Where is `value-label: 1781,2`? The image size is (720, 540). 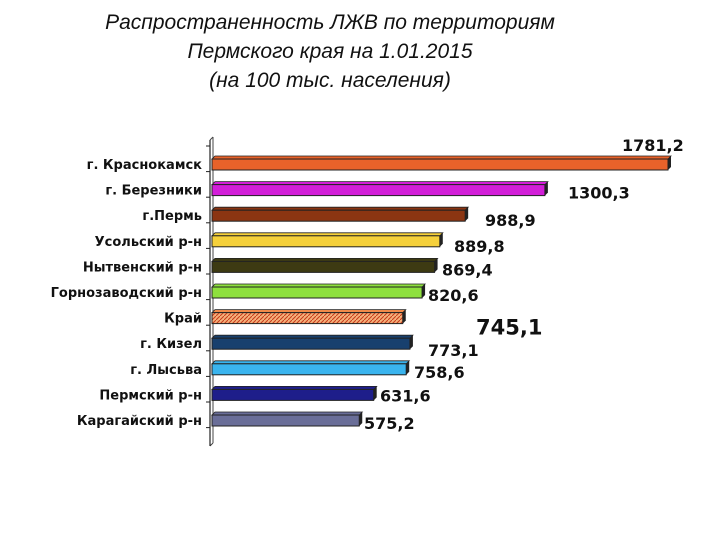
value-label: 1781,2 is located at coordinates (653, 145).